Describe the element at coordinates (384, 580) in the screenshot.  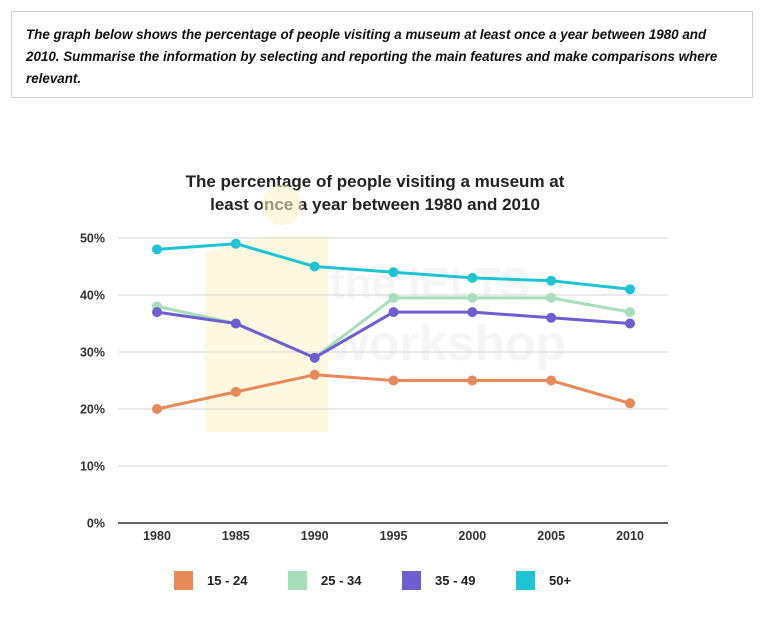
I see `chart-legend: 15 - 24 25 - 34 35 - 49 50+` at that location.